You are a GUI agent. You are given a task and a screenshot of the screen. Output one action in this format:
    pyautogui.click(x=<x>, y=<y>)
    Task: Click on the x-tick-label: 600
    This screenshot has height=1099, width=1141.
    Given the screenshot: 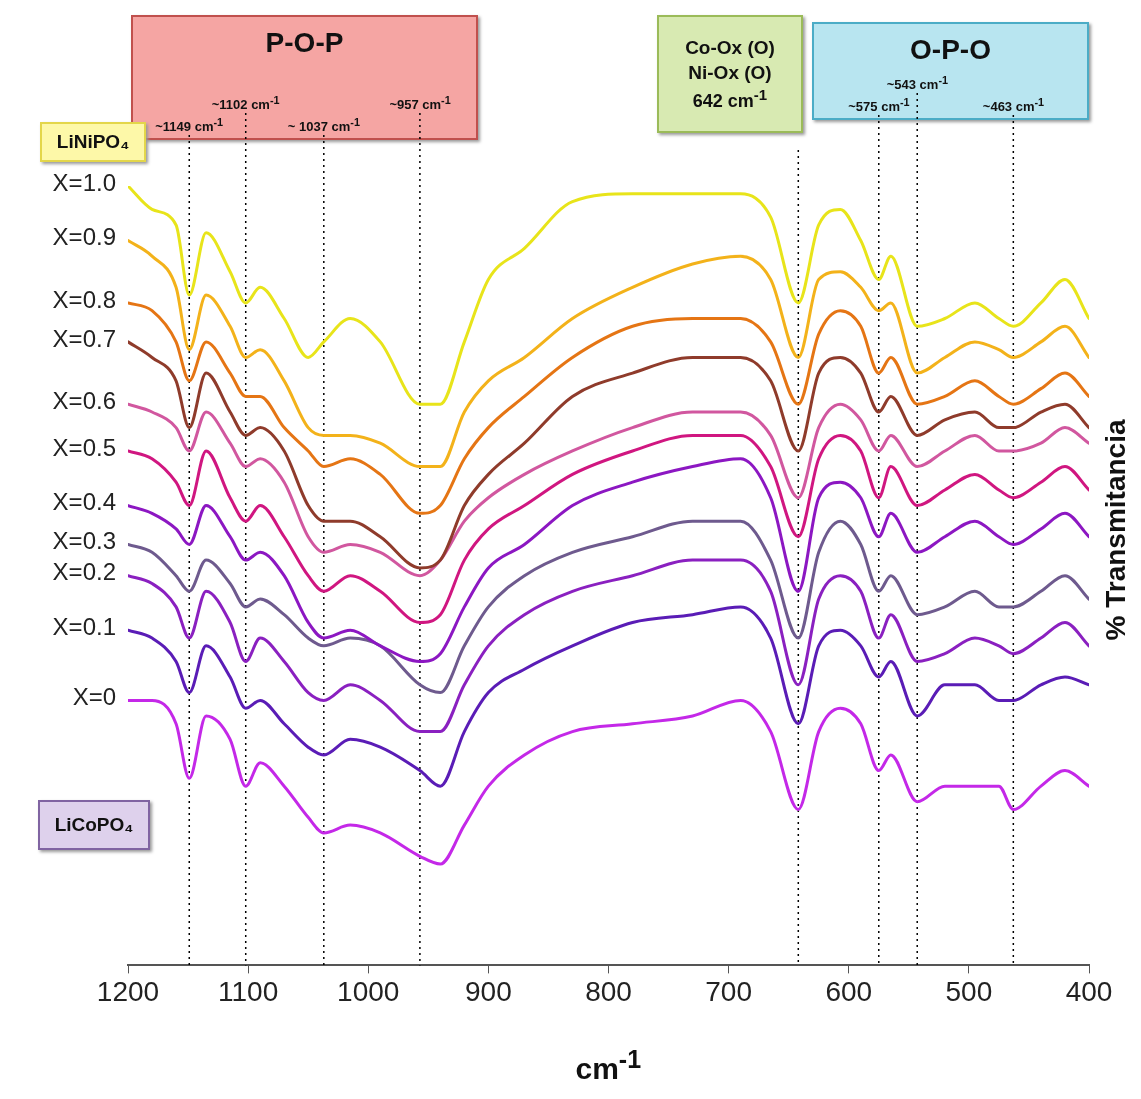 What is the action you would take?
    pyautogui.click(x=849, y=991)
    